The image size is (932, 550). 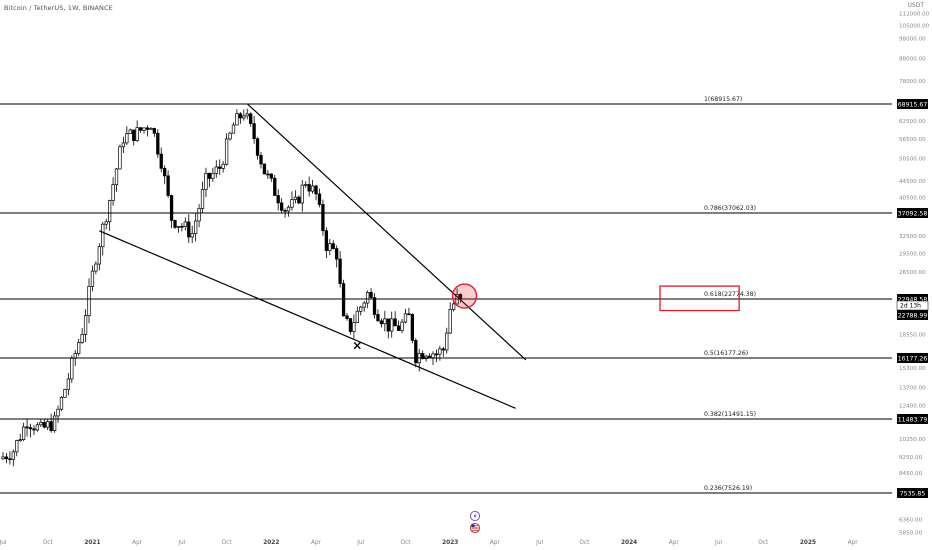 What do you see at coordinates (58, 8) in the screenshot?
I see `symbol-title: Bitcoin / TetherUS, 1W, BINANCE` at bounding box center [58, 8].